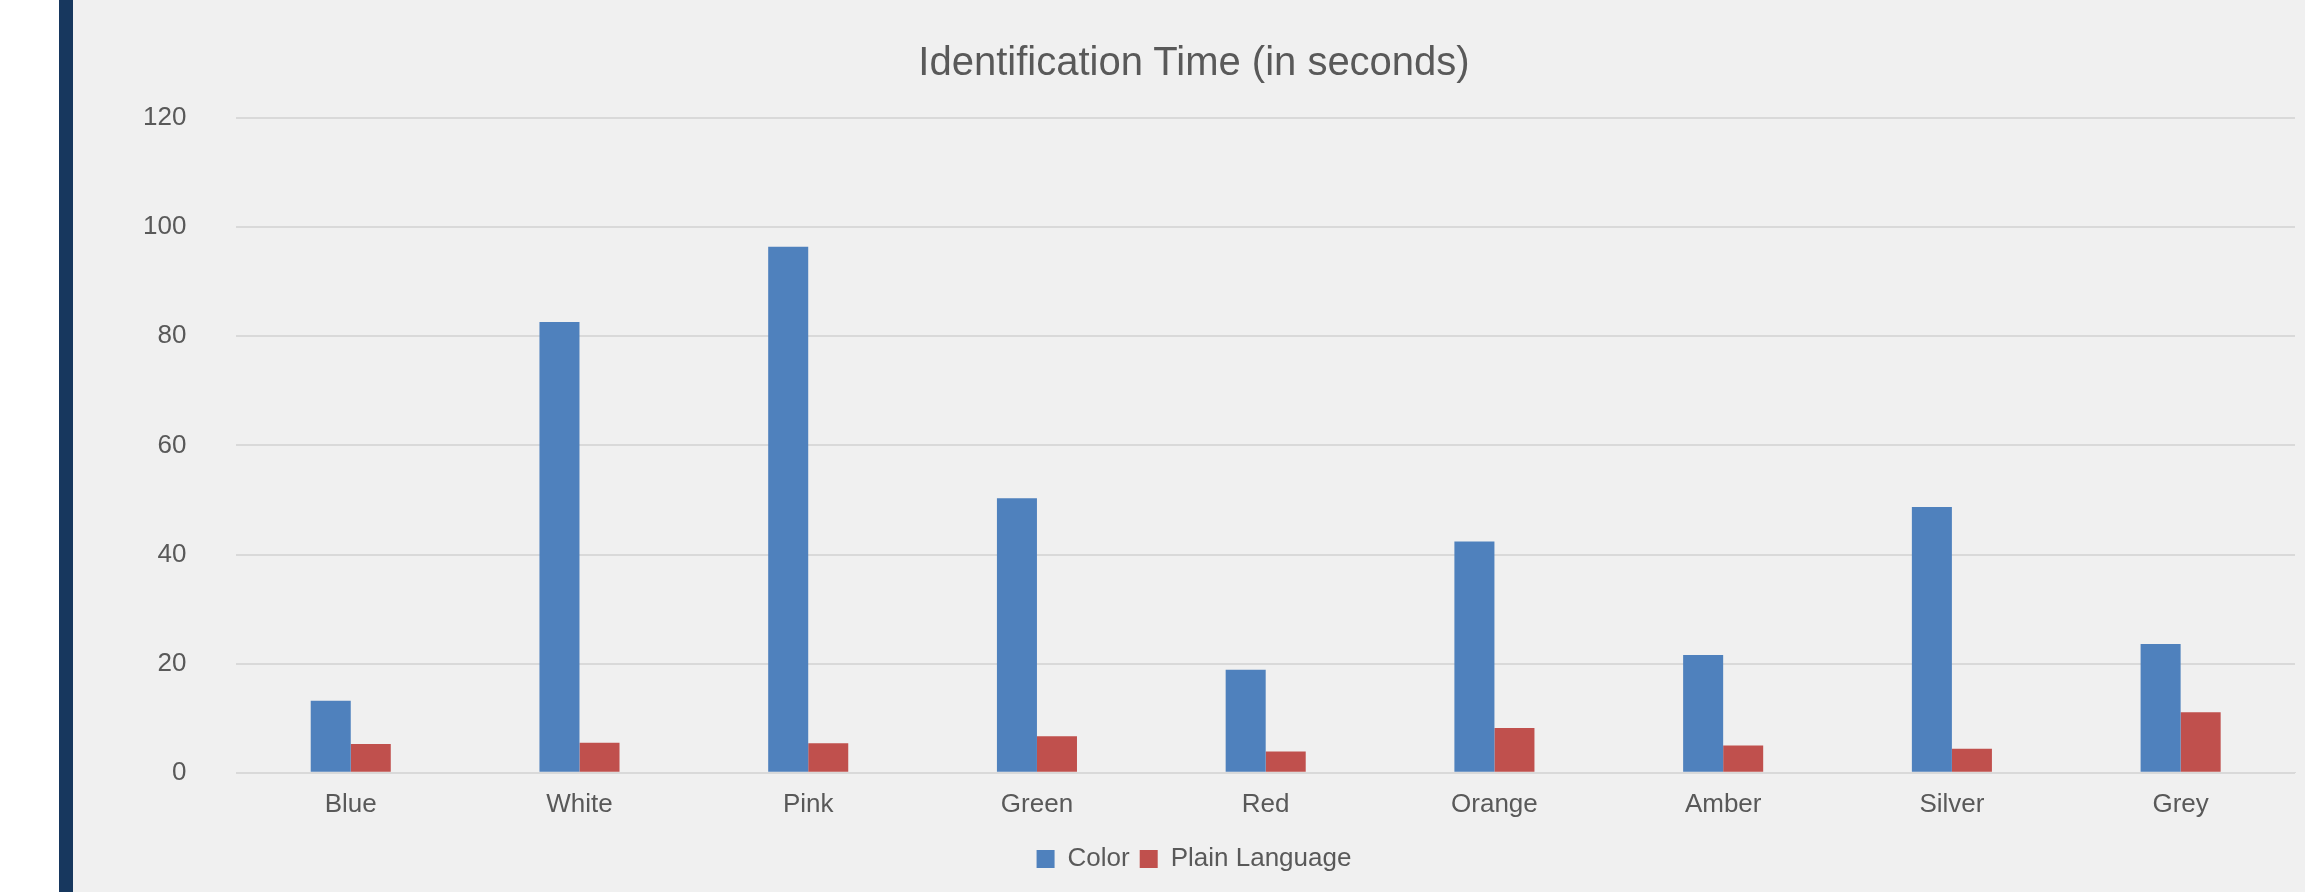  Describe the element at coordinates (1099, 857) in the screenshot. I see `legend-label: Color` at that location.